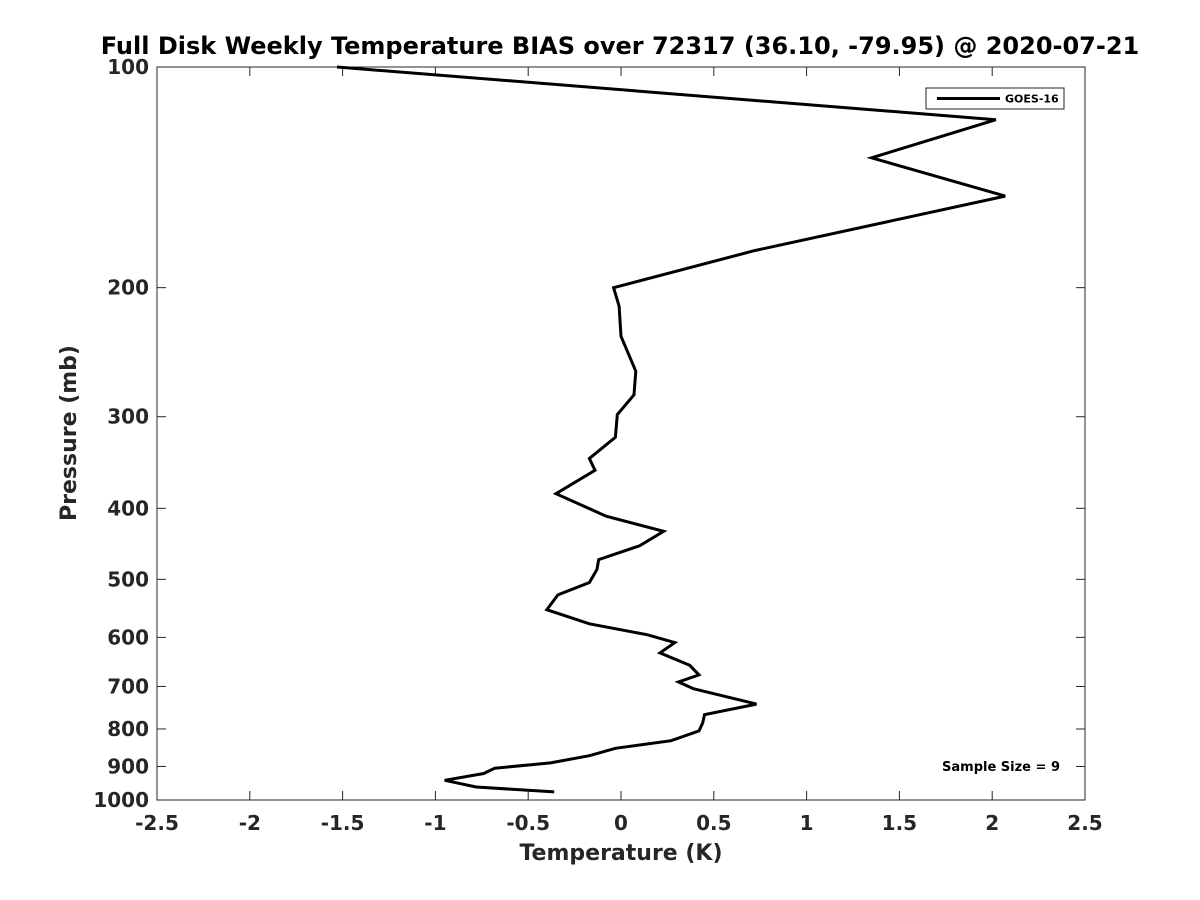 The height and width of the screenshot is (900, 1200). Describe the element at coordinates (621, 823) in the screenshot. I see `x-tick-label: 0` at that location.